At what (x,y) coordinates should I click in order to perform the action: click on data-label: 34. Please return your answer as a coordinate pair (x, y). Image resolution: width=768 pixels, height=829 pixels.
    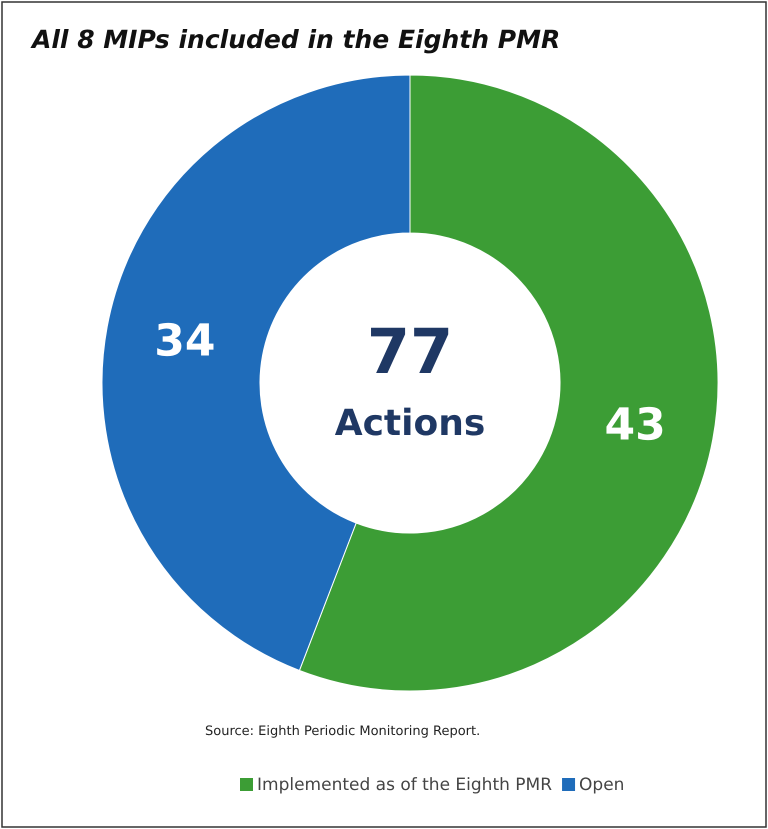
    Looking at the image, I should click on (185, 341).